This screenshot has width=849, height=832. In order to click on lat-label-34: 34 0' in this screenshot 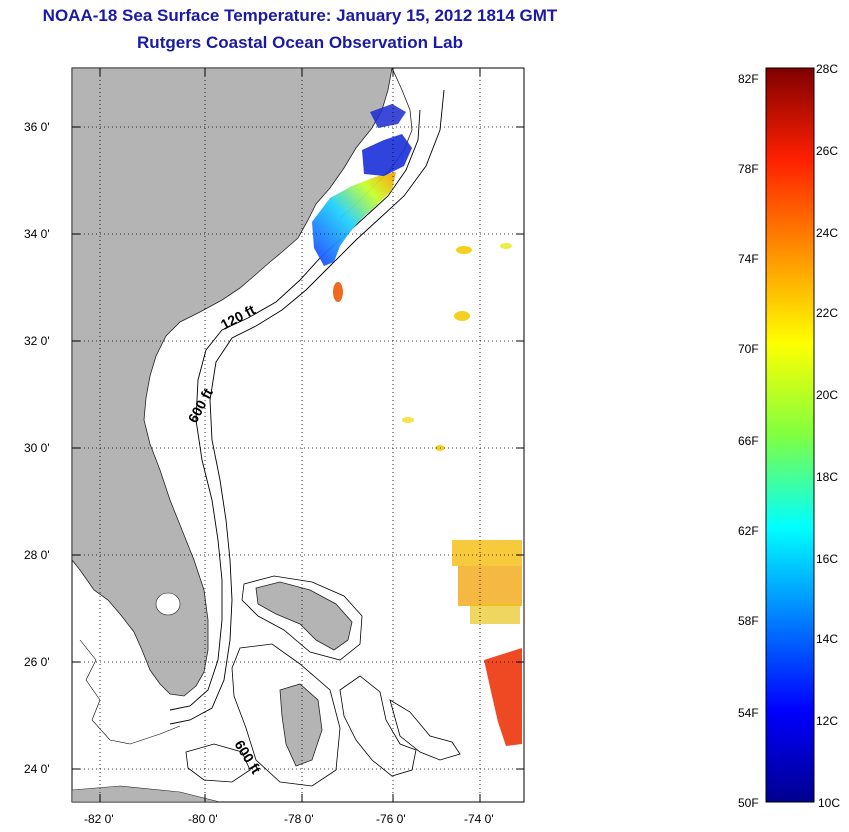, I will do `click(37, 234)`.